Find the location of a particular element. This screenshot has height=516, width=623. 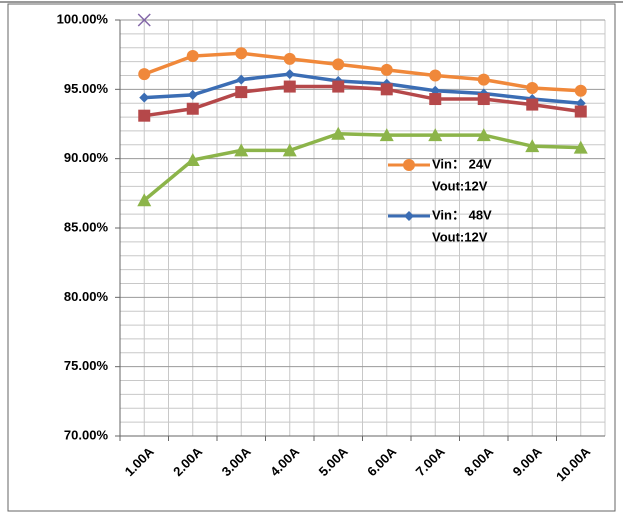

y-tick-label: 100.00% is located at coordinates (83, 18).